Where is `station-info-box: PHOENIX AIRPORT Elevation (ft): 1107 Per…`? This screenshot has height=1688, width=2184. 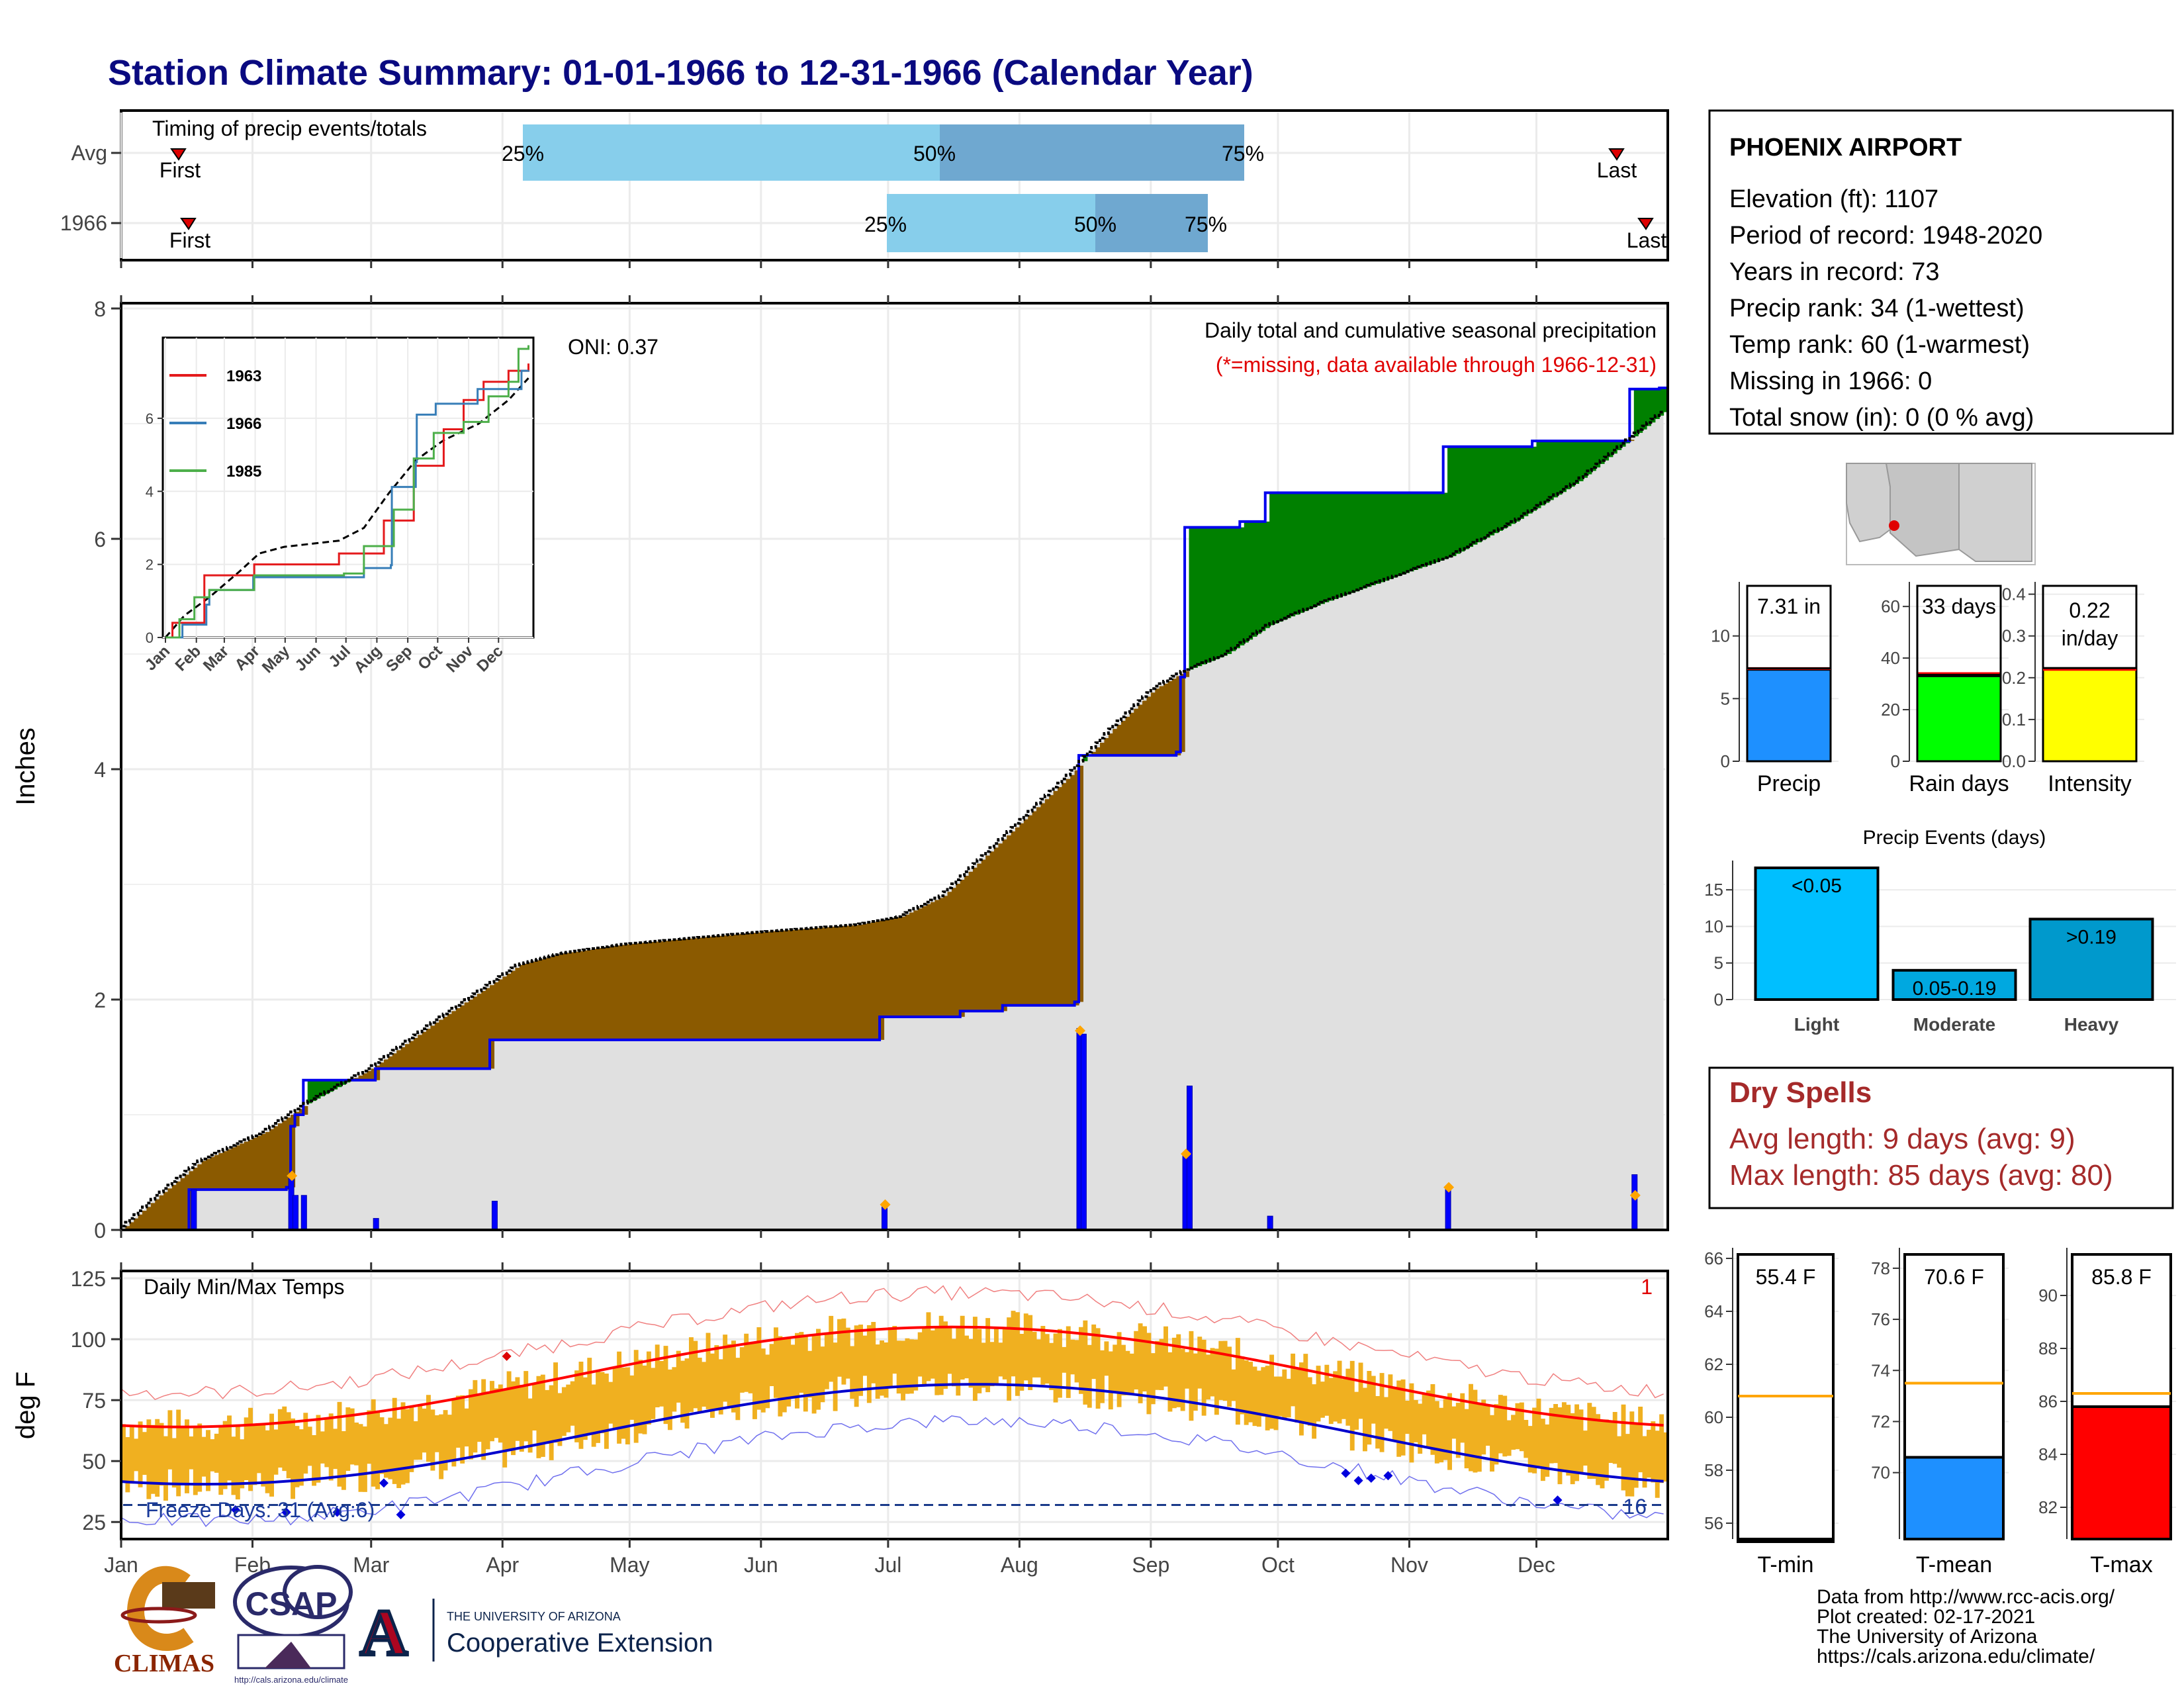 station-info-box: PHOENIX AIRPORT Elevation (ft): 1107 Per… is located at coordinates (1941, 272).